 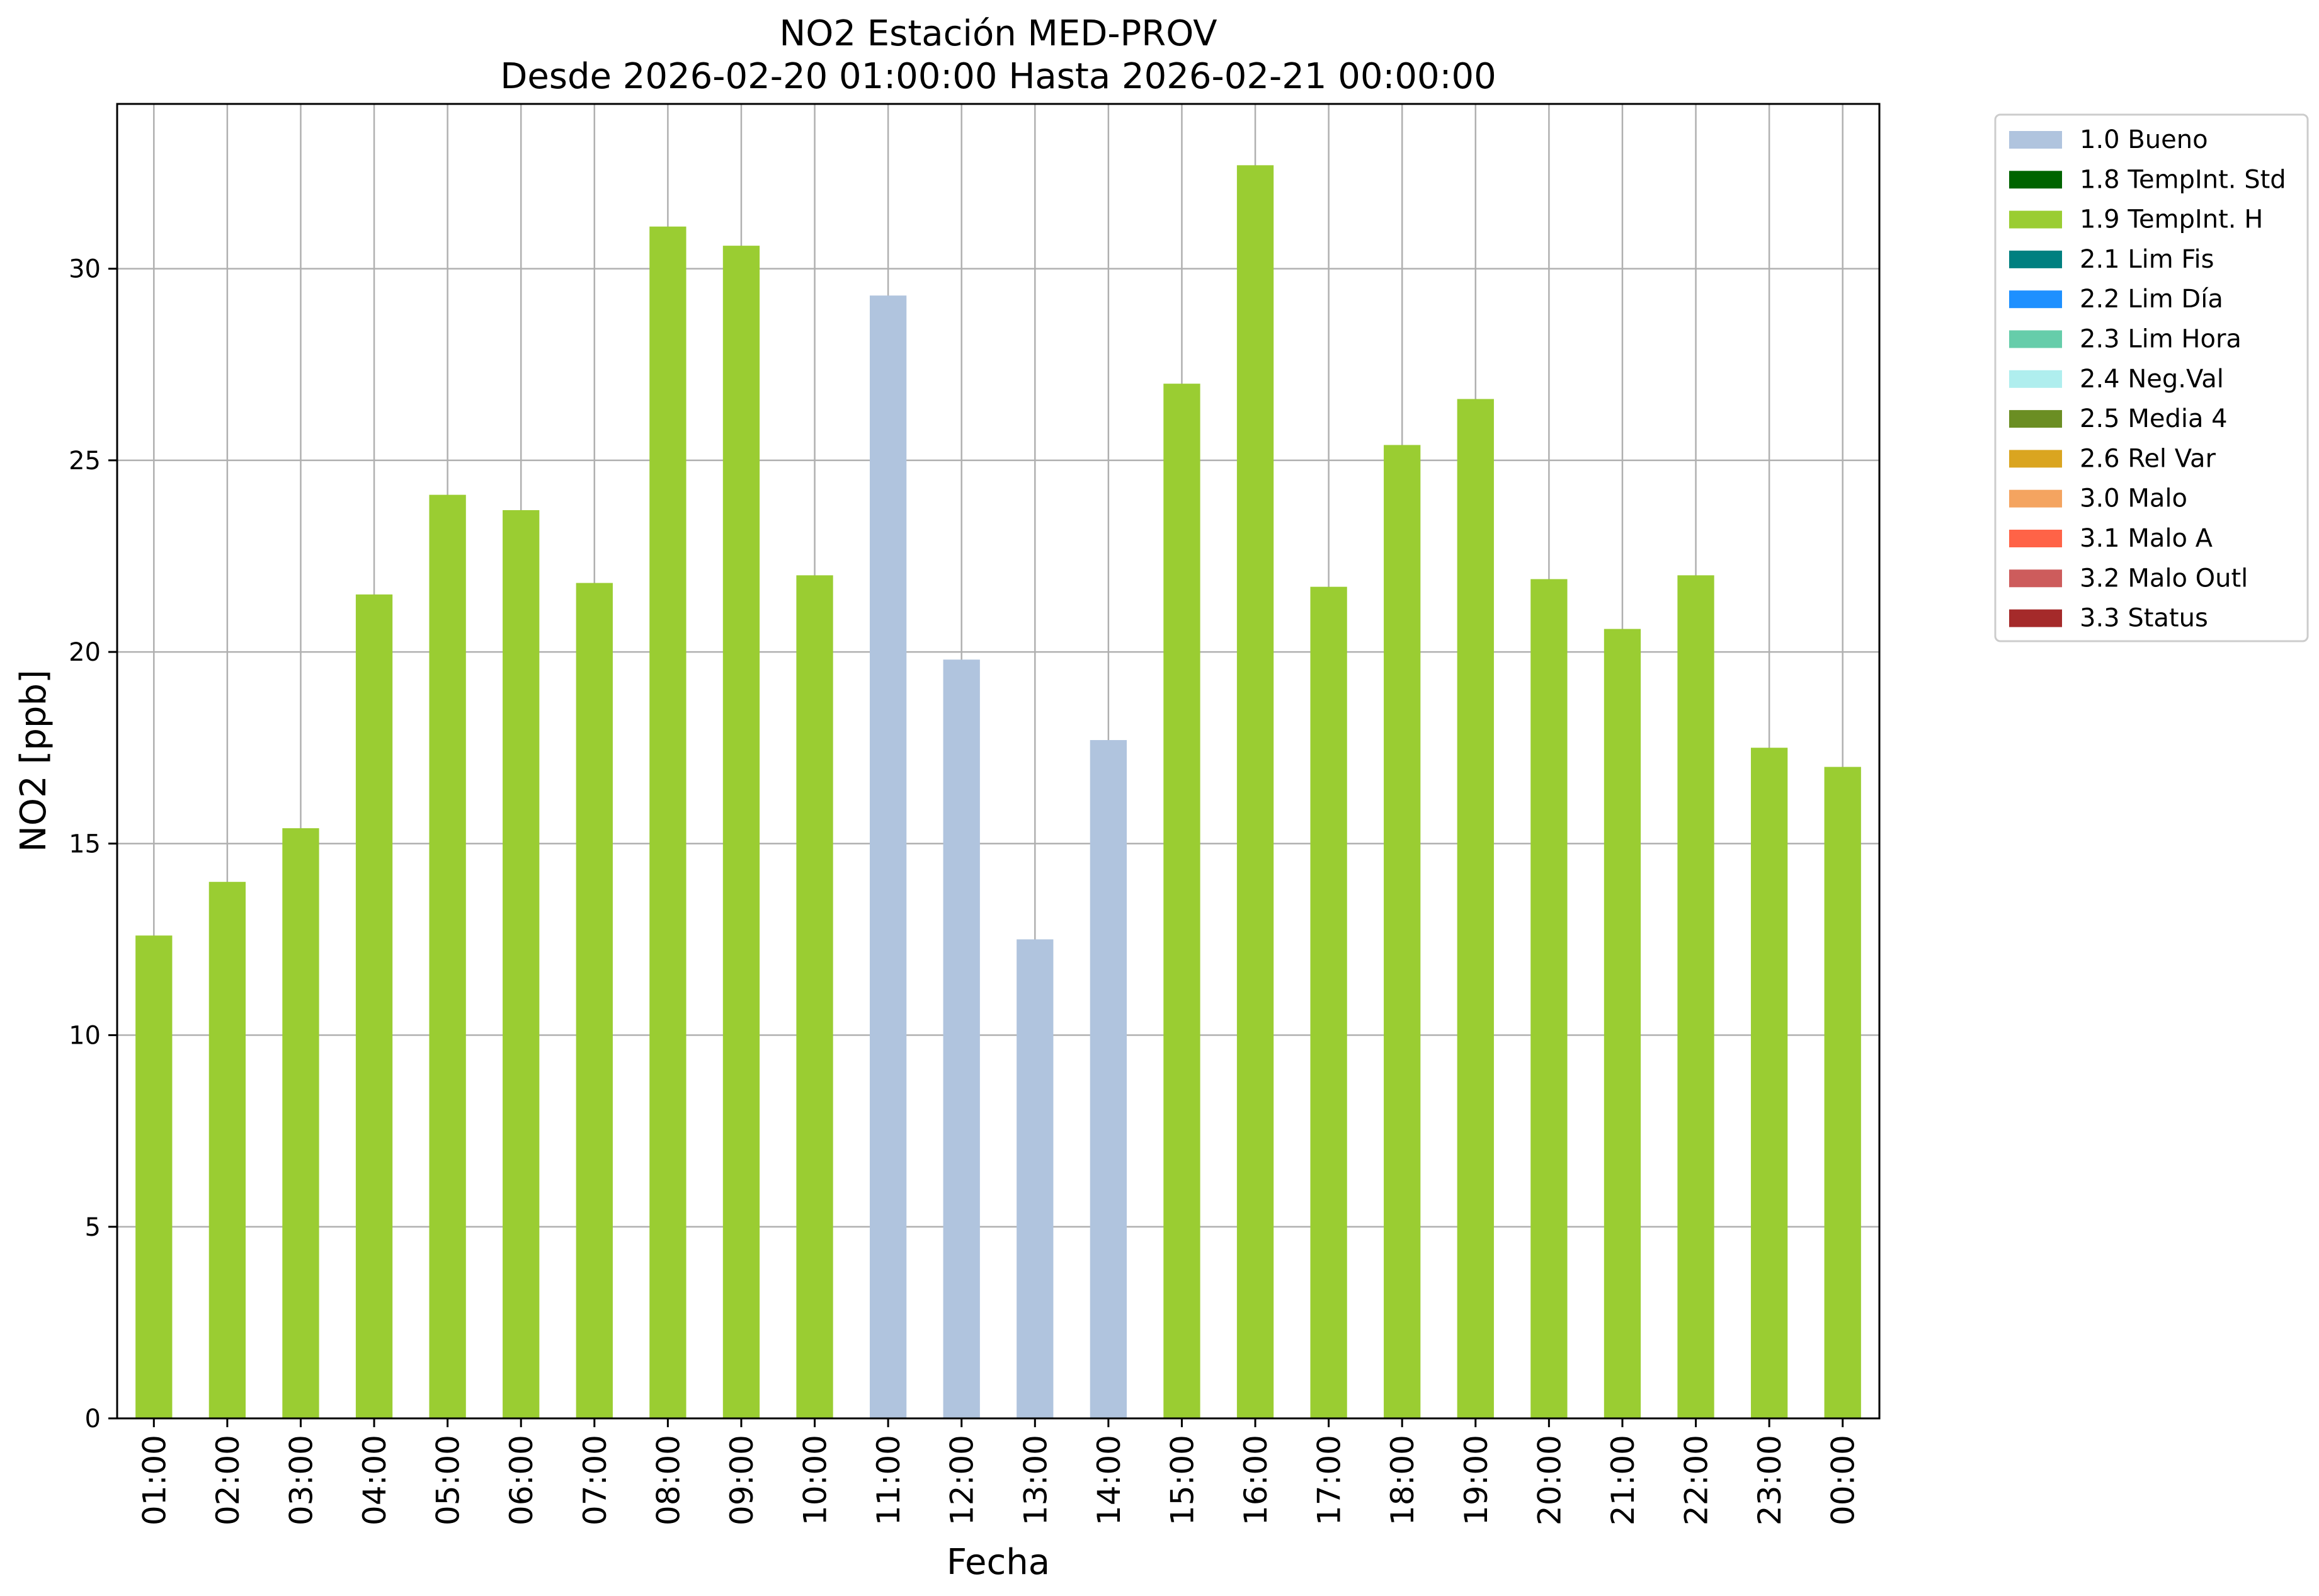 What do you see at coordinates (154, 1480) in the screenshot?
I see `x-tick-label: 01:00` at bounding box center [154, 1480].